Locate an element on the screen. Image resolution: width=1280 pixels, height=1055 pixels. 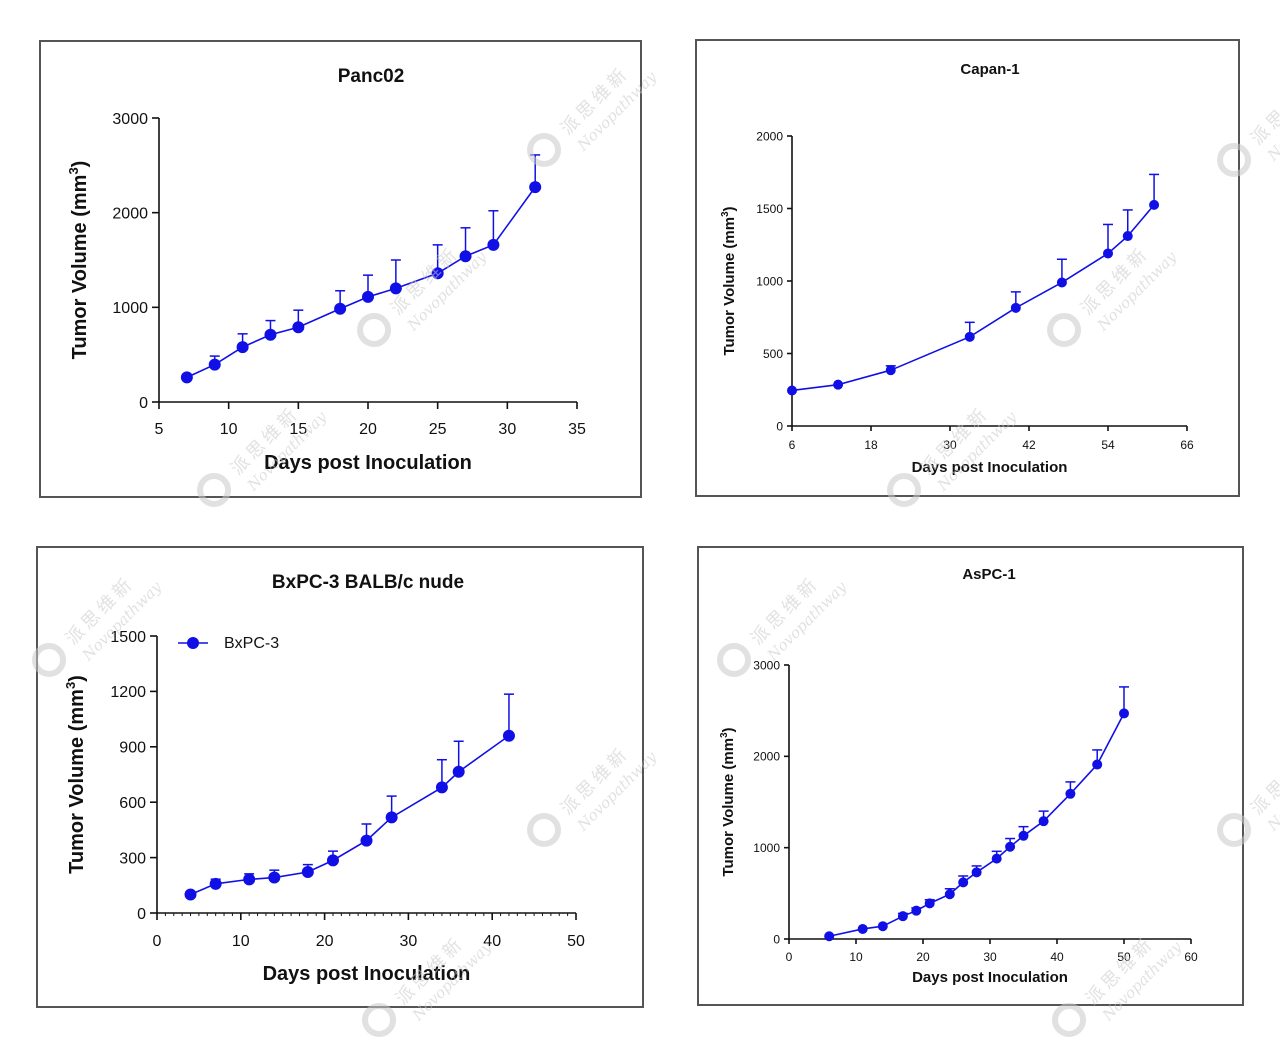
chart-title: Capan-1 is located at coordinates (989, 69).